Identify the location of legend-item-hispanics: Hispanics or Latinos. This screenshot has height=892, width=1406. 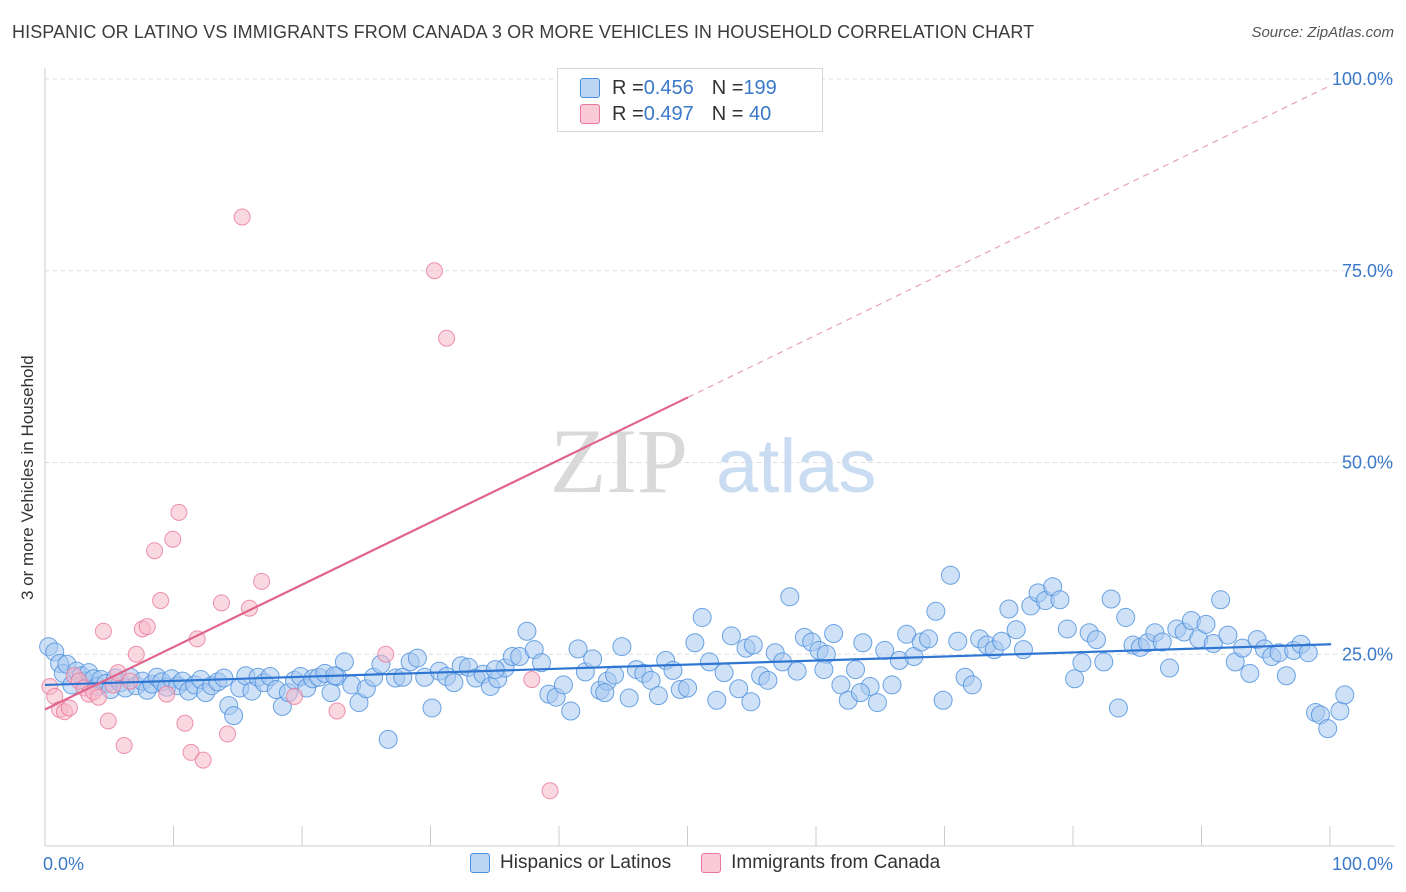
(570, 863).